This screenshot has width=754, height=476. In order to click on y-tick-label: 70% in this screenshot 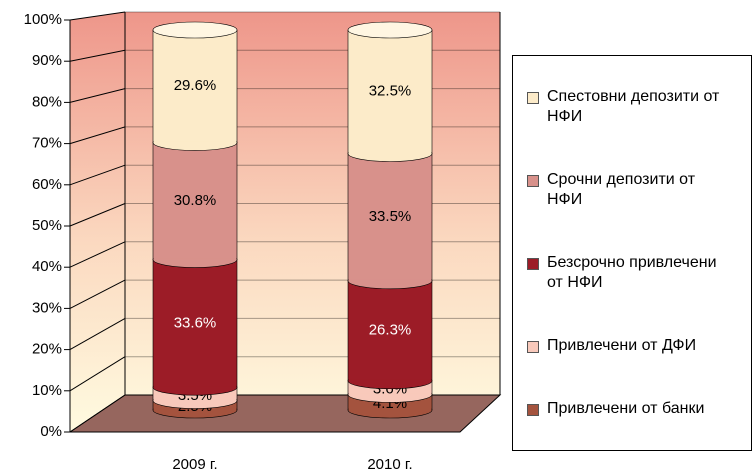, I will do `click(47, 143)`.